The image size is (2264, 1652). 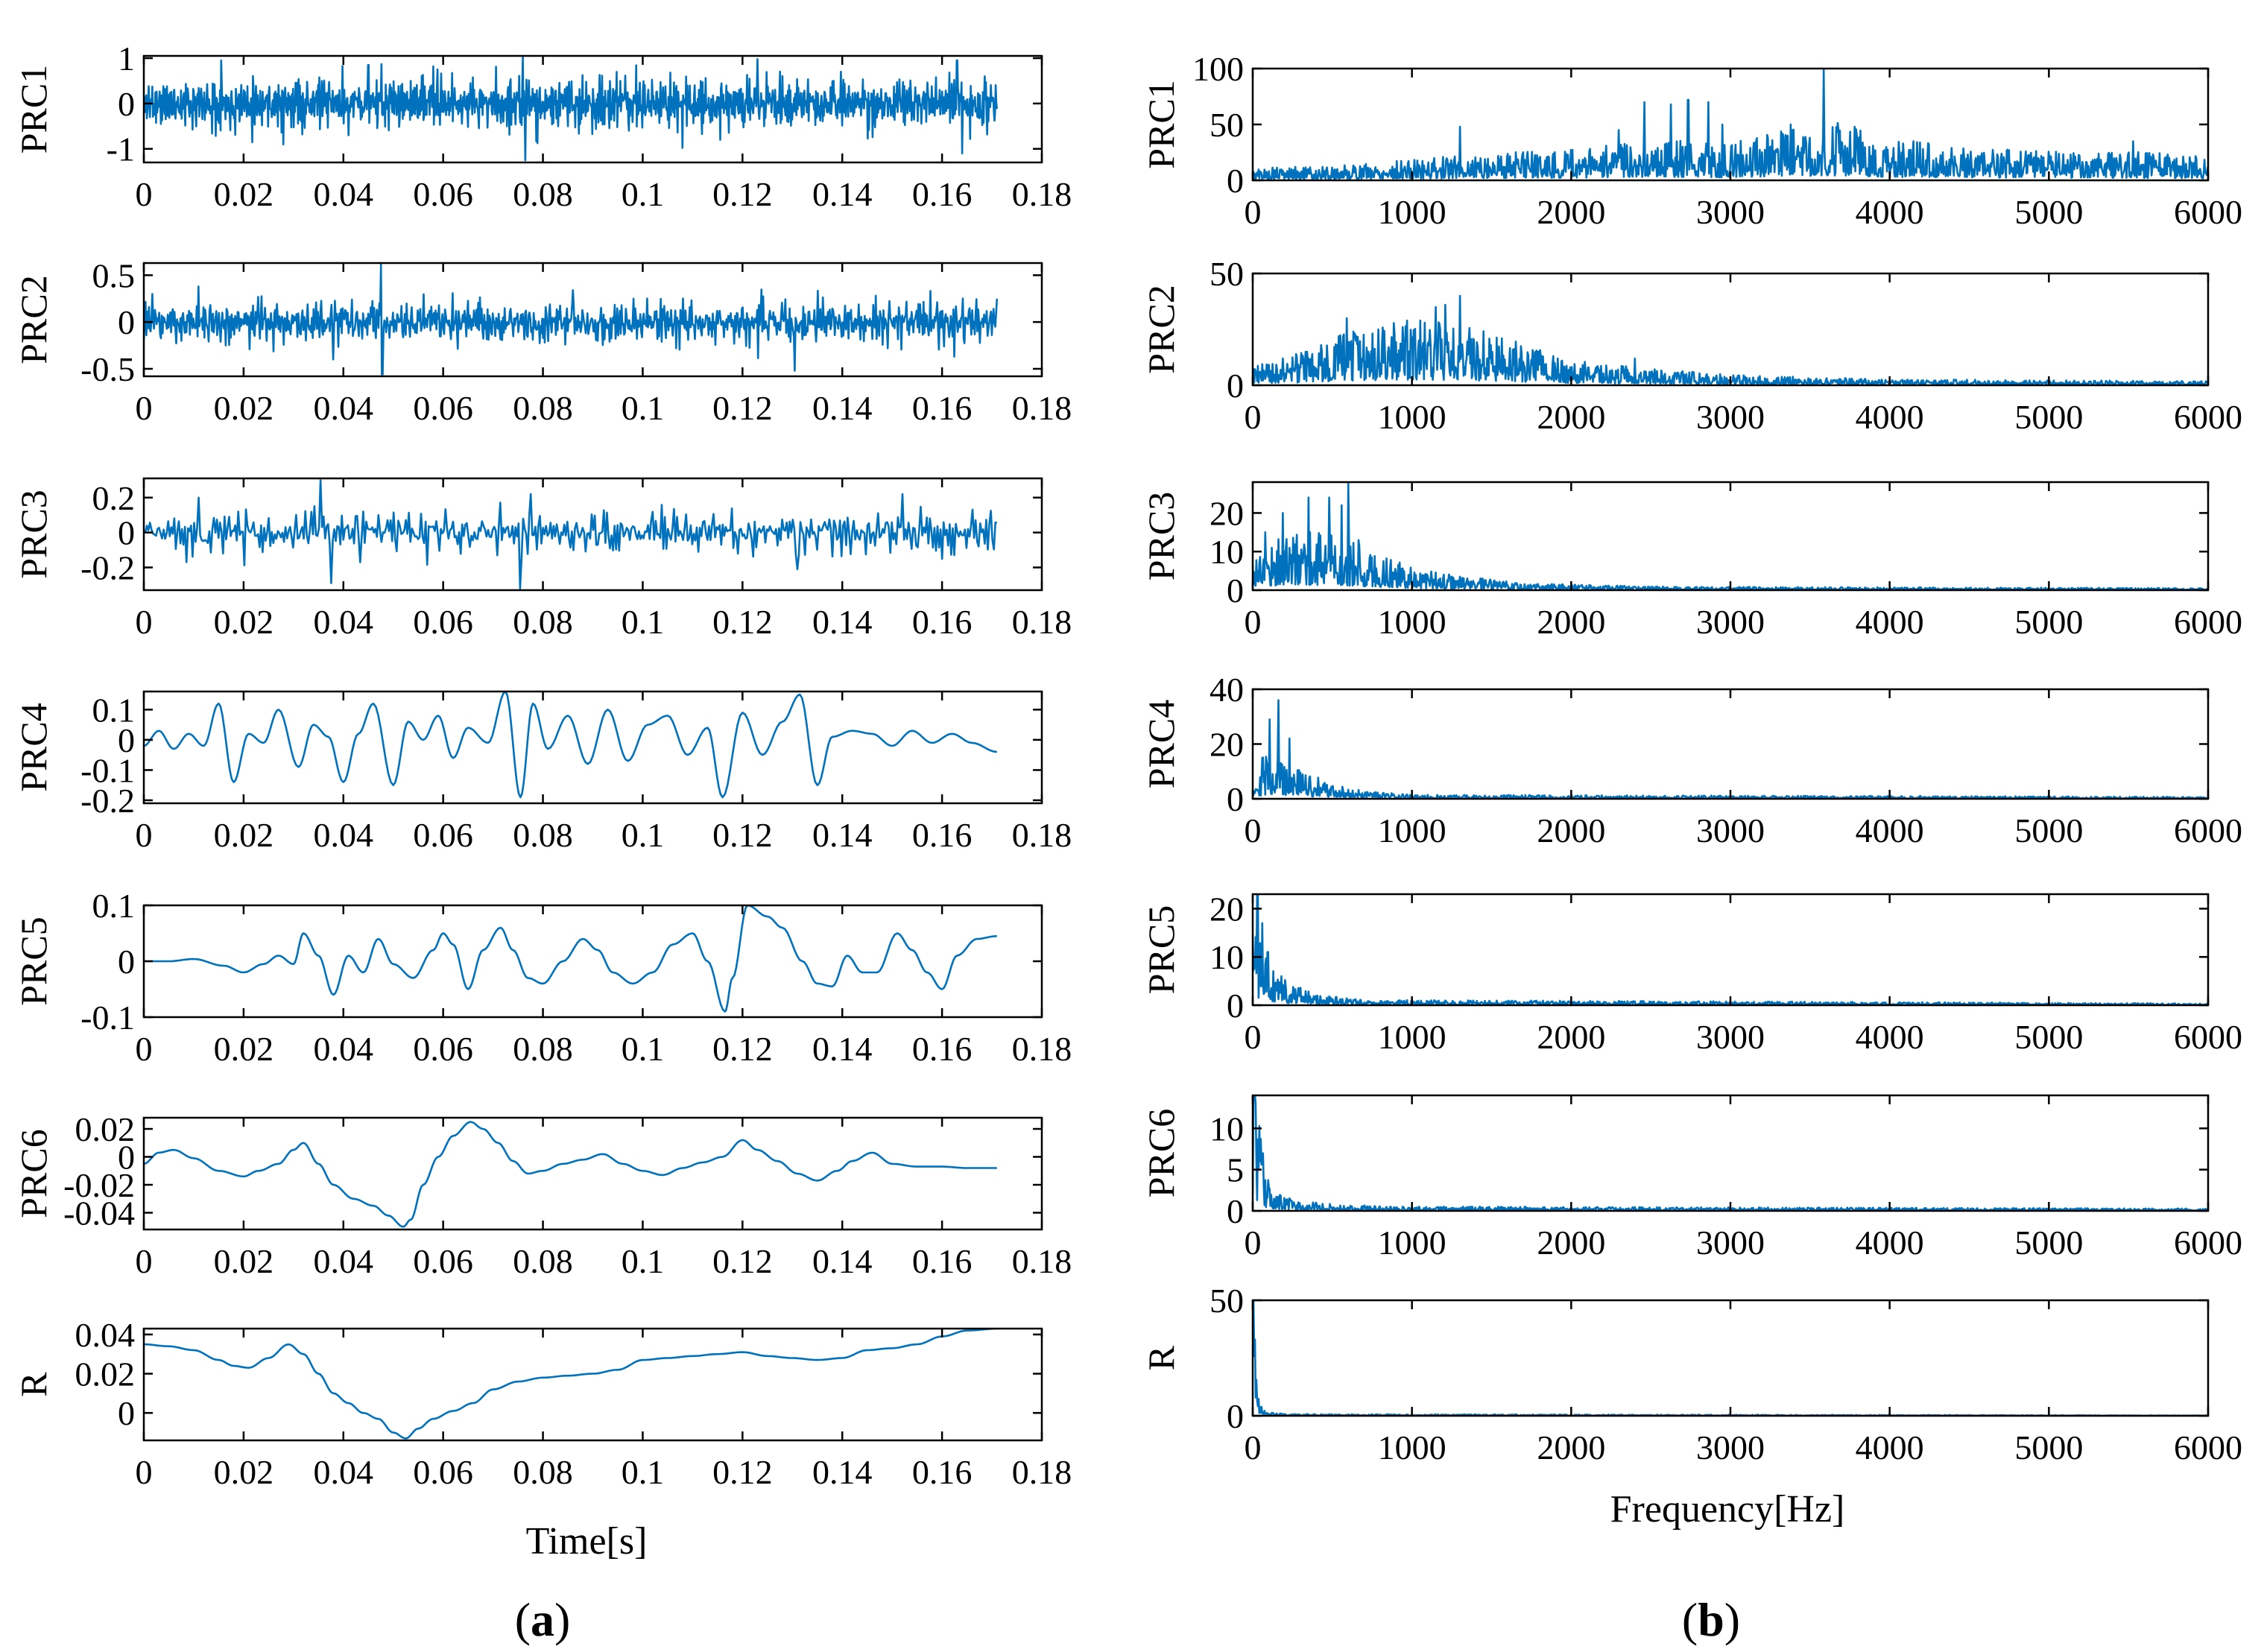 I want to click on y-tick-label: -0.1, so click(x=107, y=1018).